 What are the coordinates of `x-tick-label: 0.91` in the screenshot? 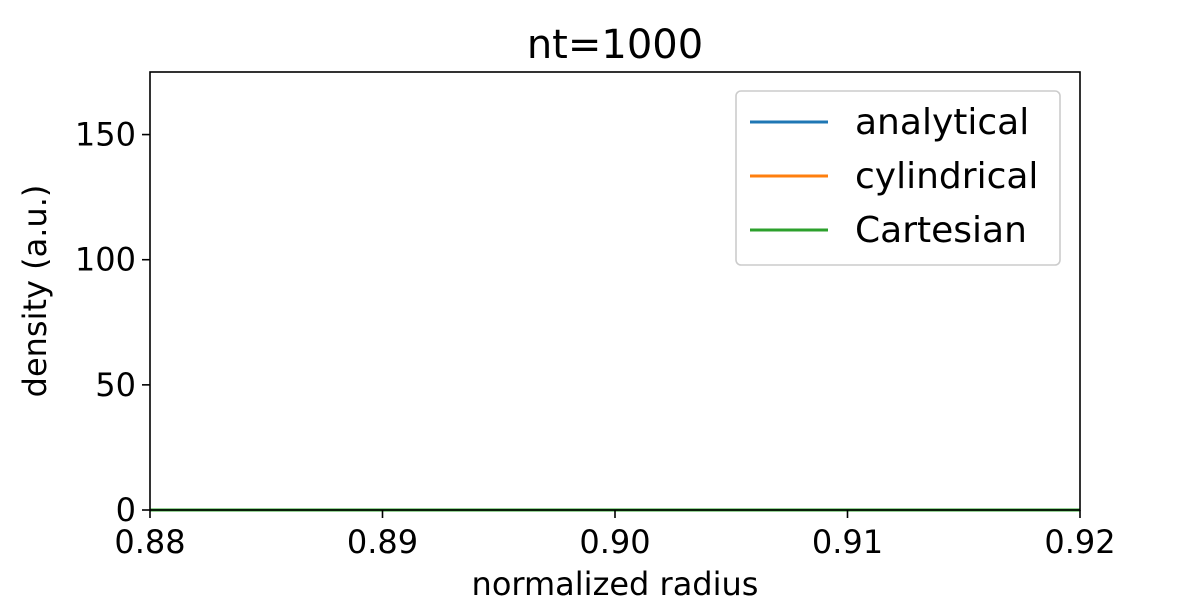 It's located at (847, 542).